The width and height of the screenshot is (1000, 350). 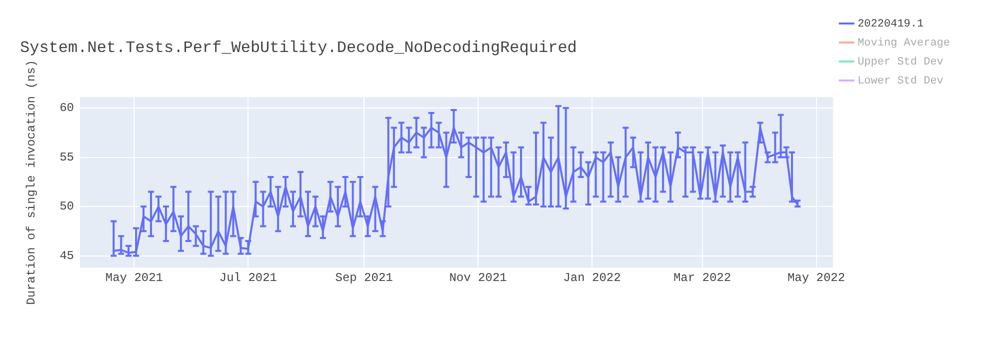 I want to click on y-tick-label: 60, so click(x=67, y=108).